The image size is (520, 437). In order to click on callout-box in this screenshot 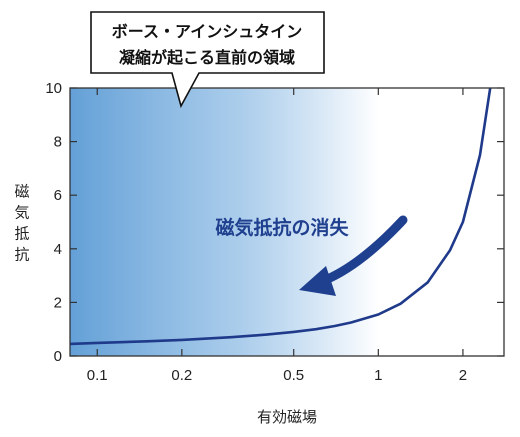, I will do `click(207, 60)`.